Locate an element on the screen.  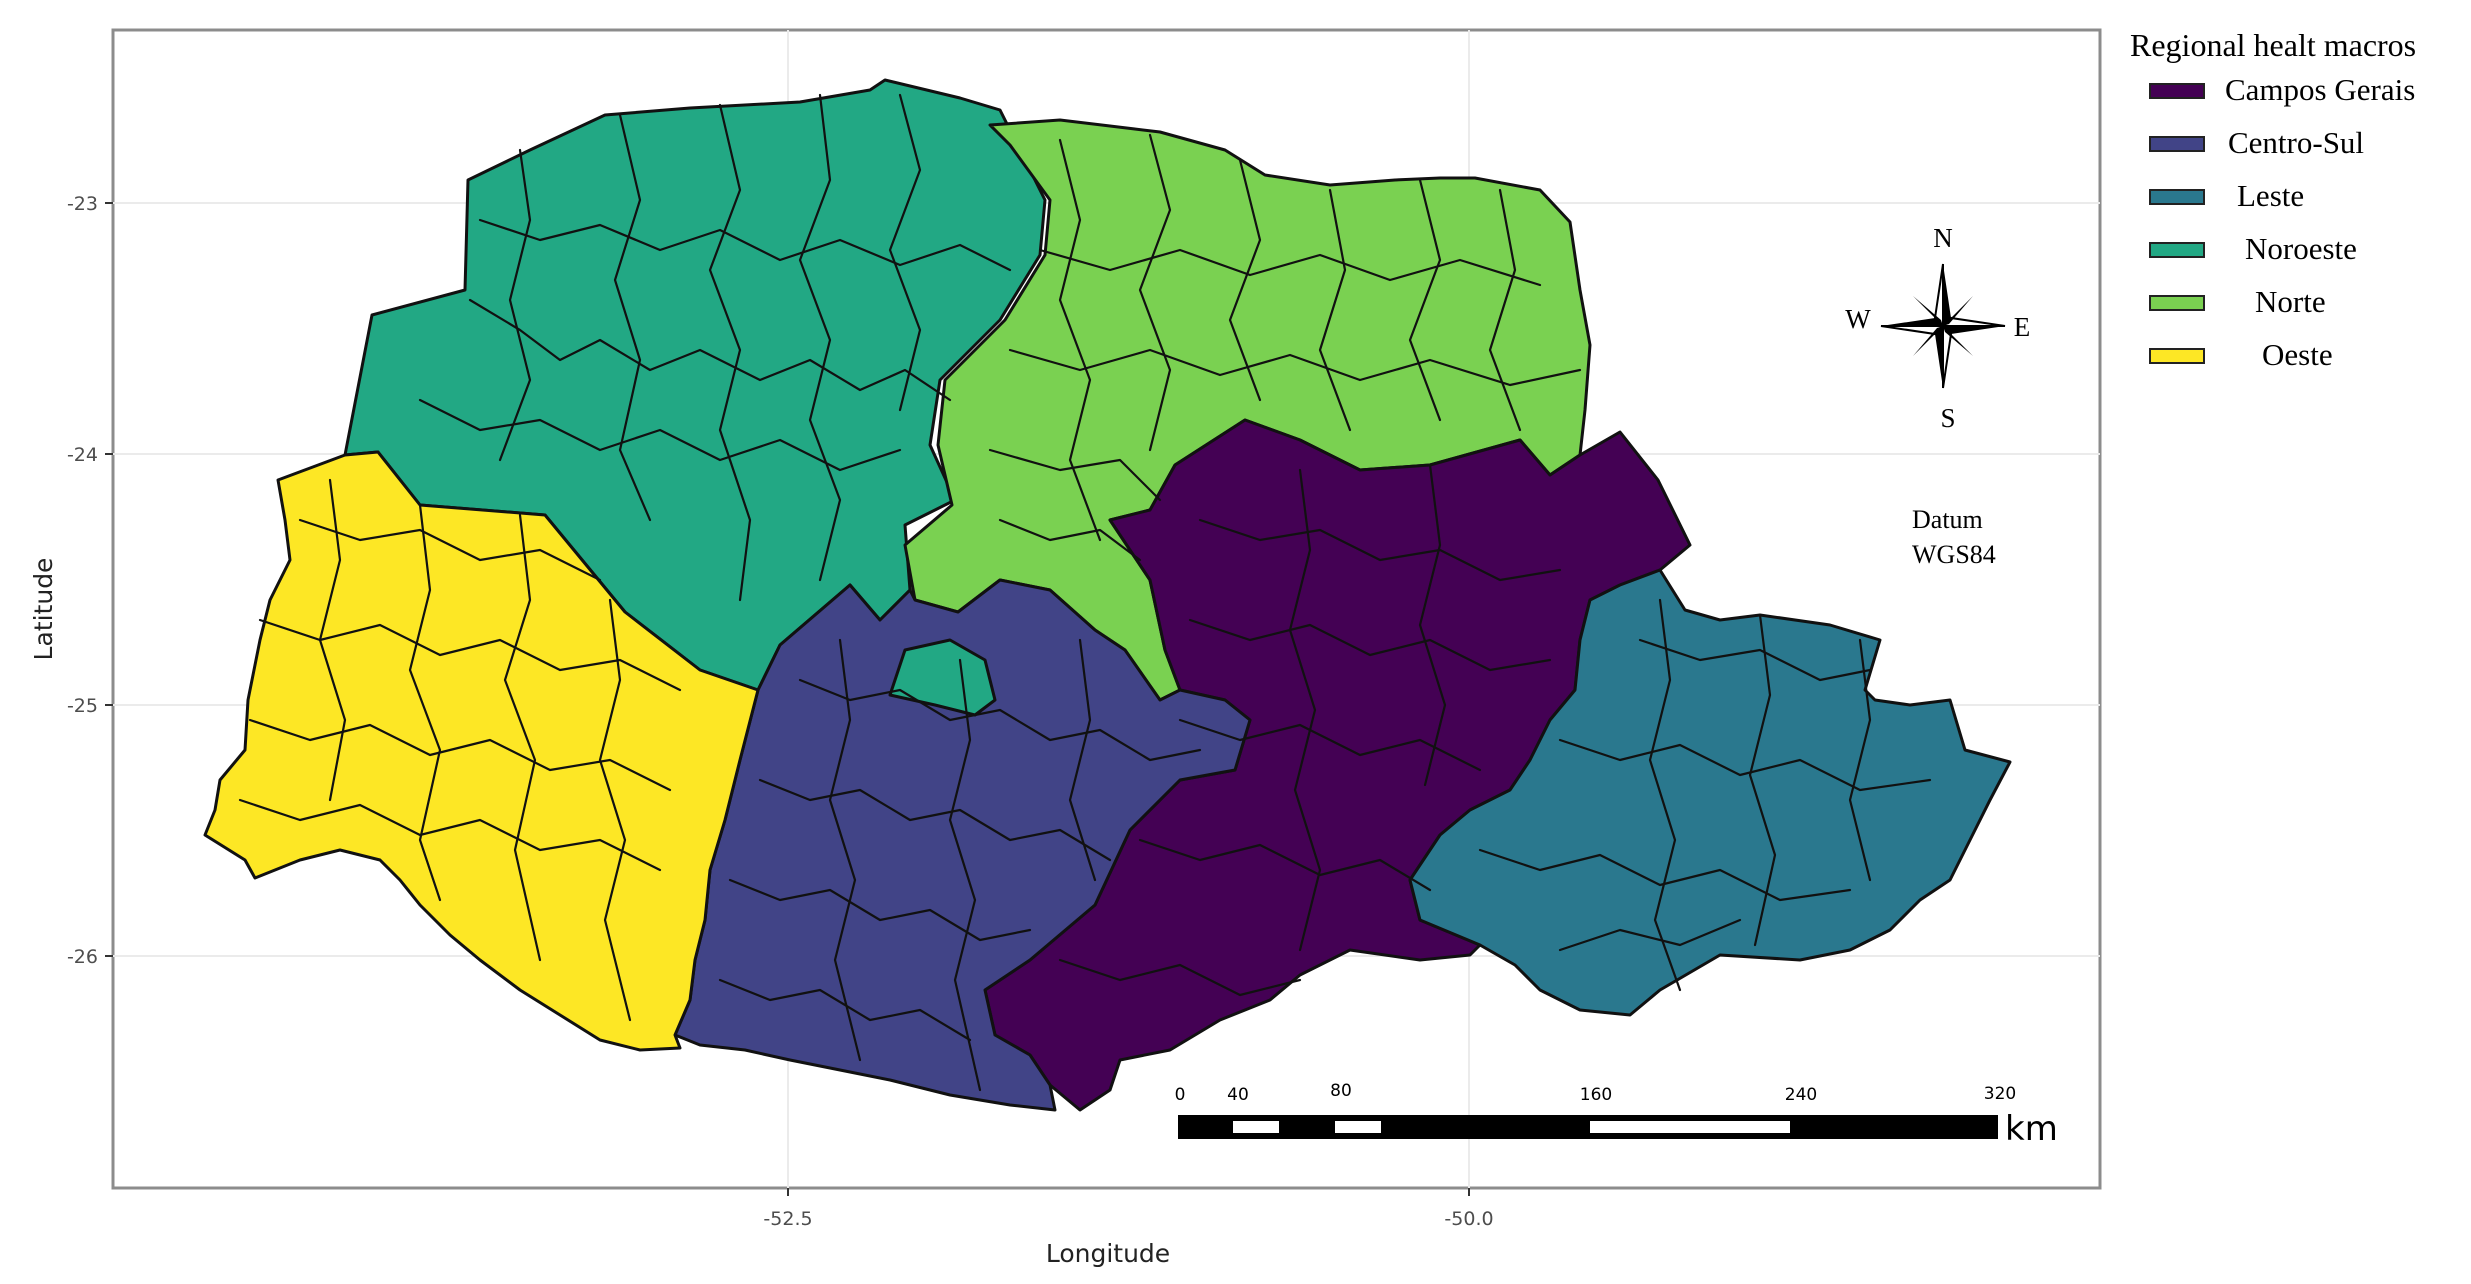
scale-label: 320 is located at coordinates (2000, 1094).